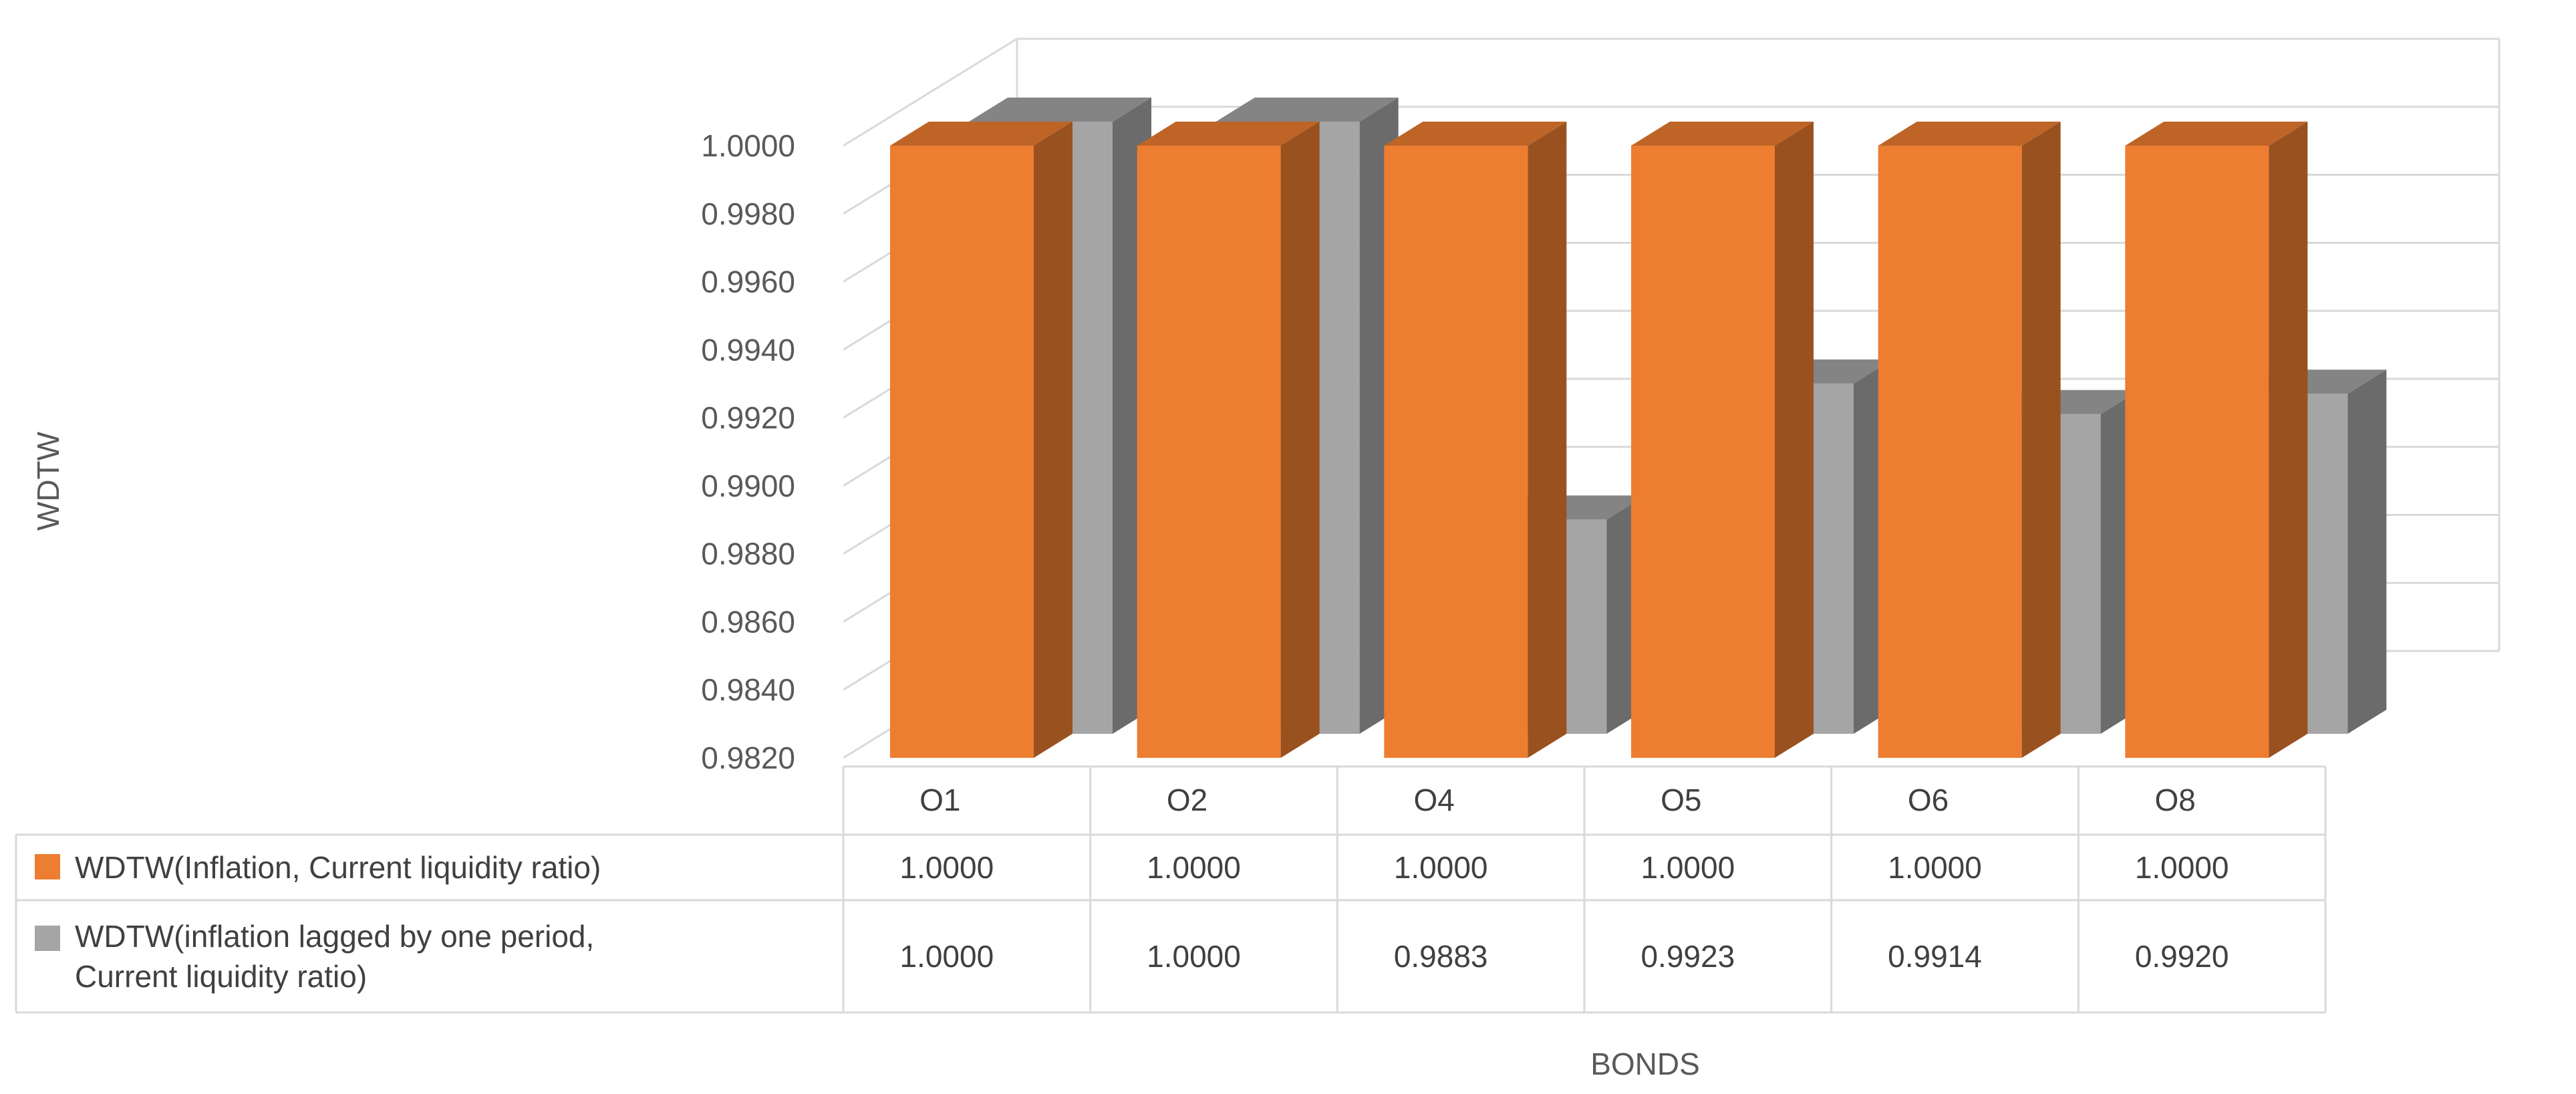 The image size is (2576, 1094). I want to click on bar-s1-O2, so click(1228, 440).